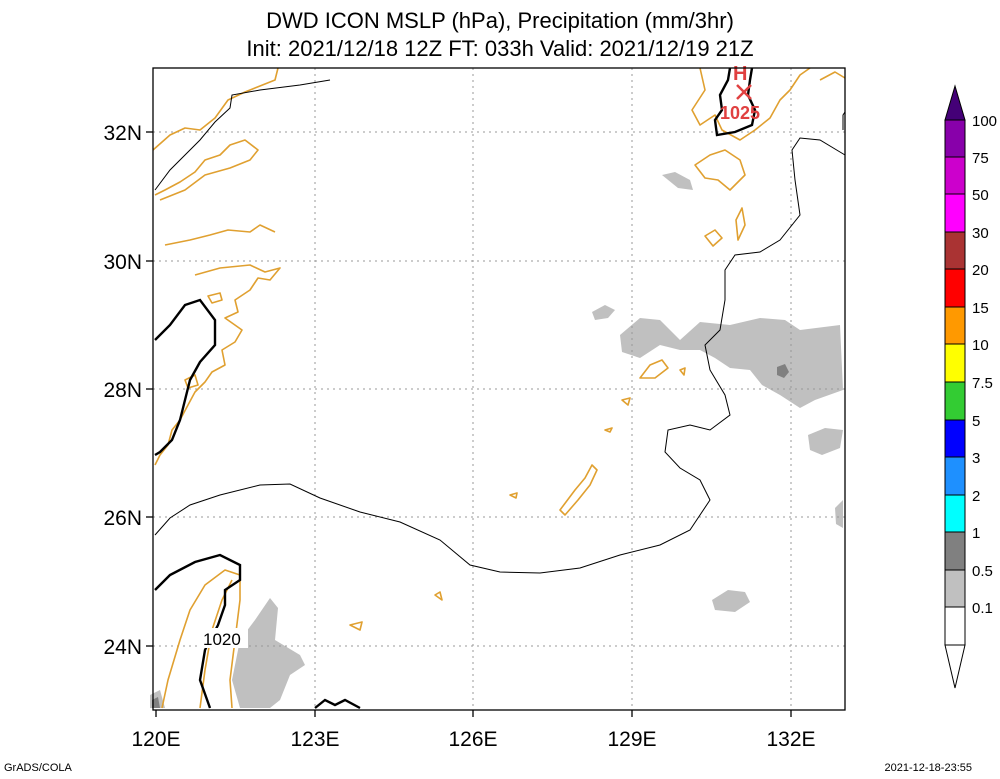 The width and height of the screenshot is (1000, 779). What do you see at coordinates (206, 170) in the screenshot?
I see `coastline-yangtze` at bounding box center [206, 170].